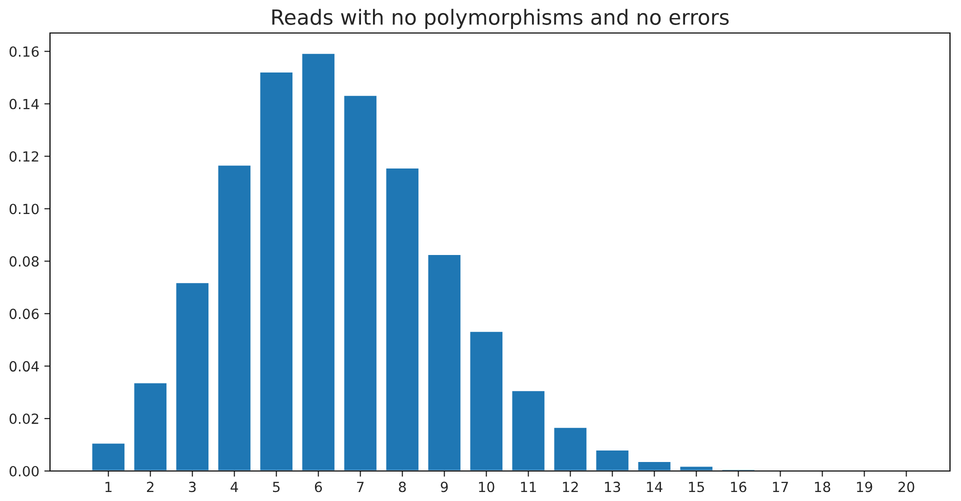 The width and height of the screenshot is (961, 501). I want to click on x-tick-label: 11, so click(528, 487).